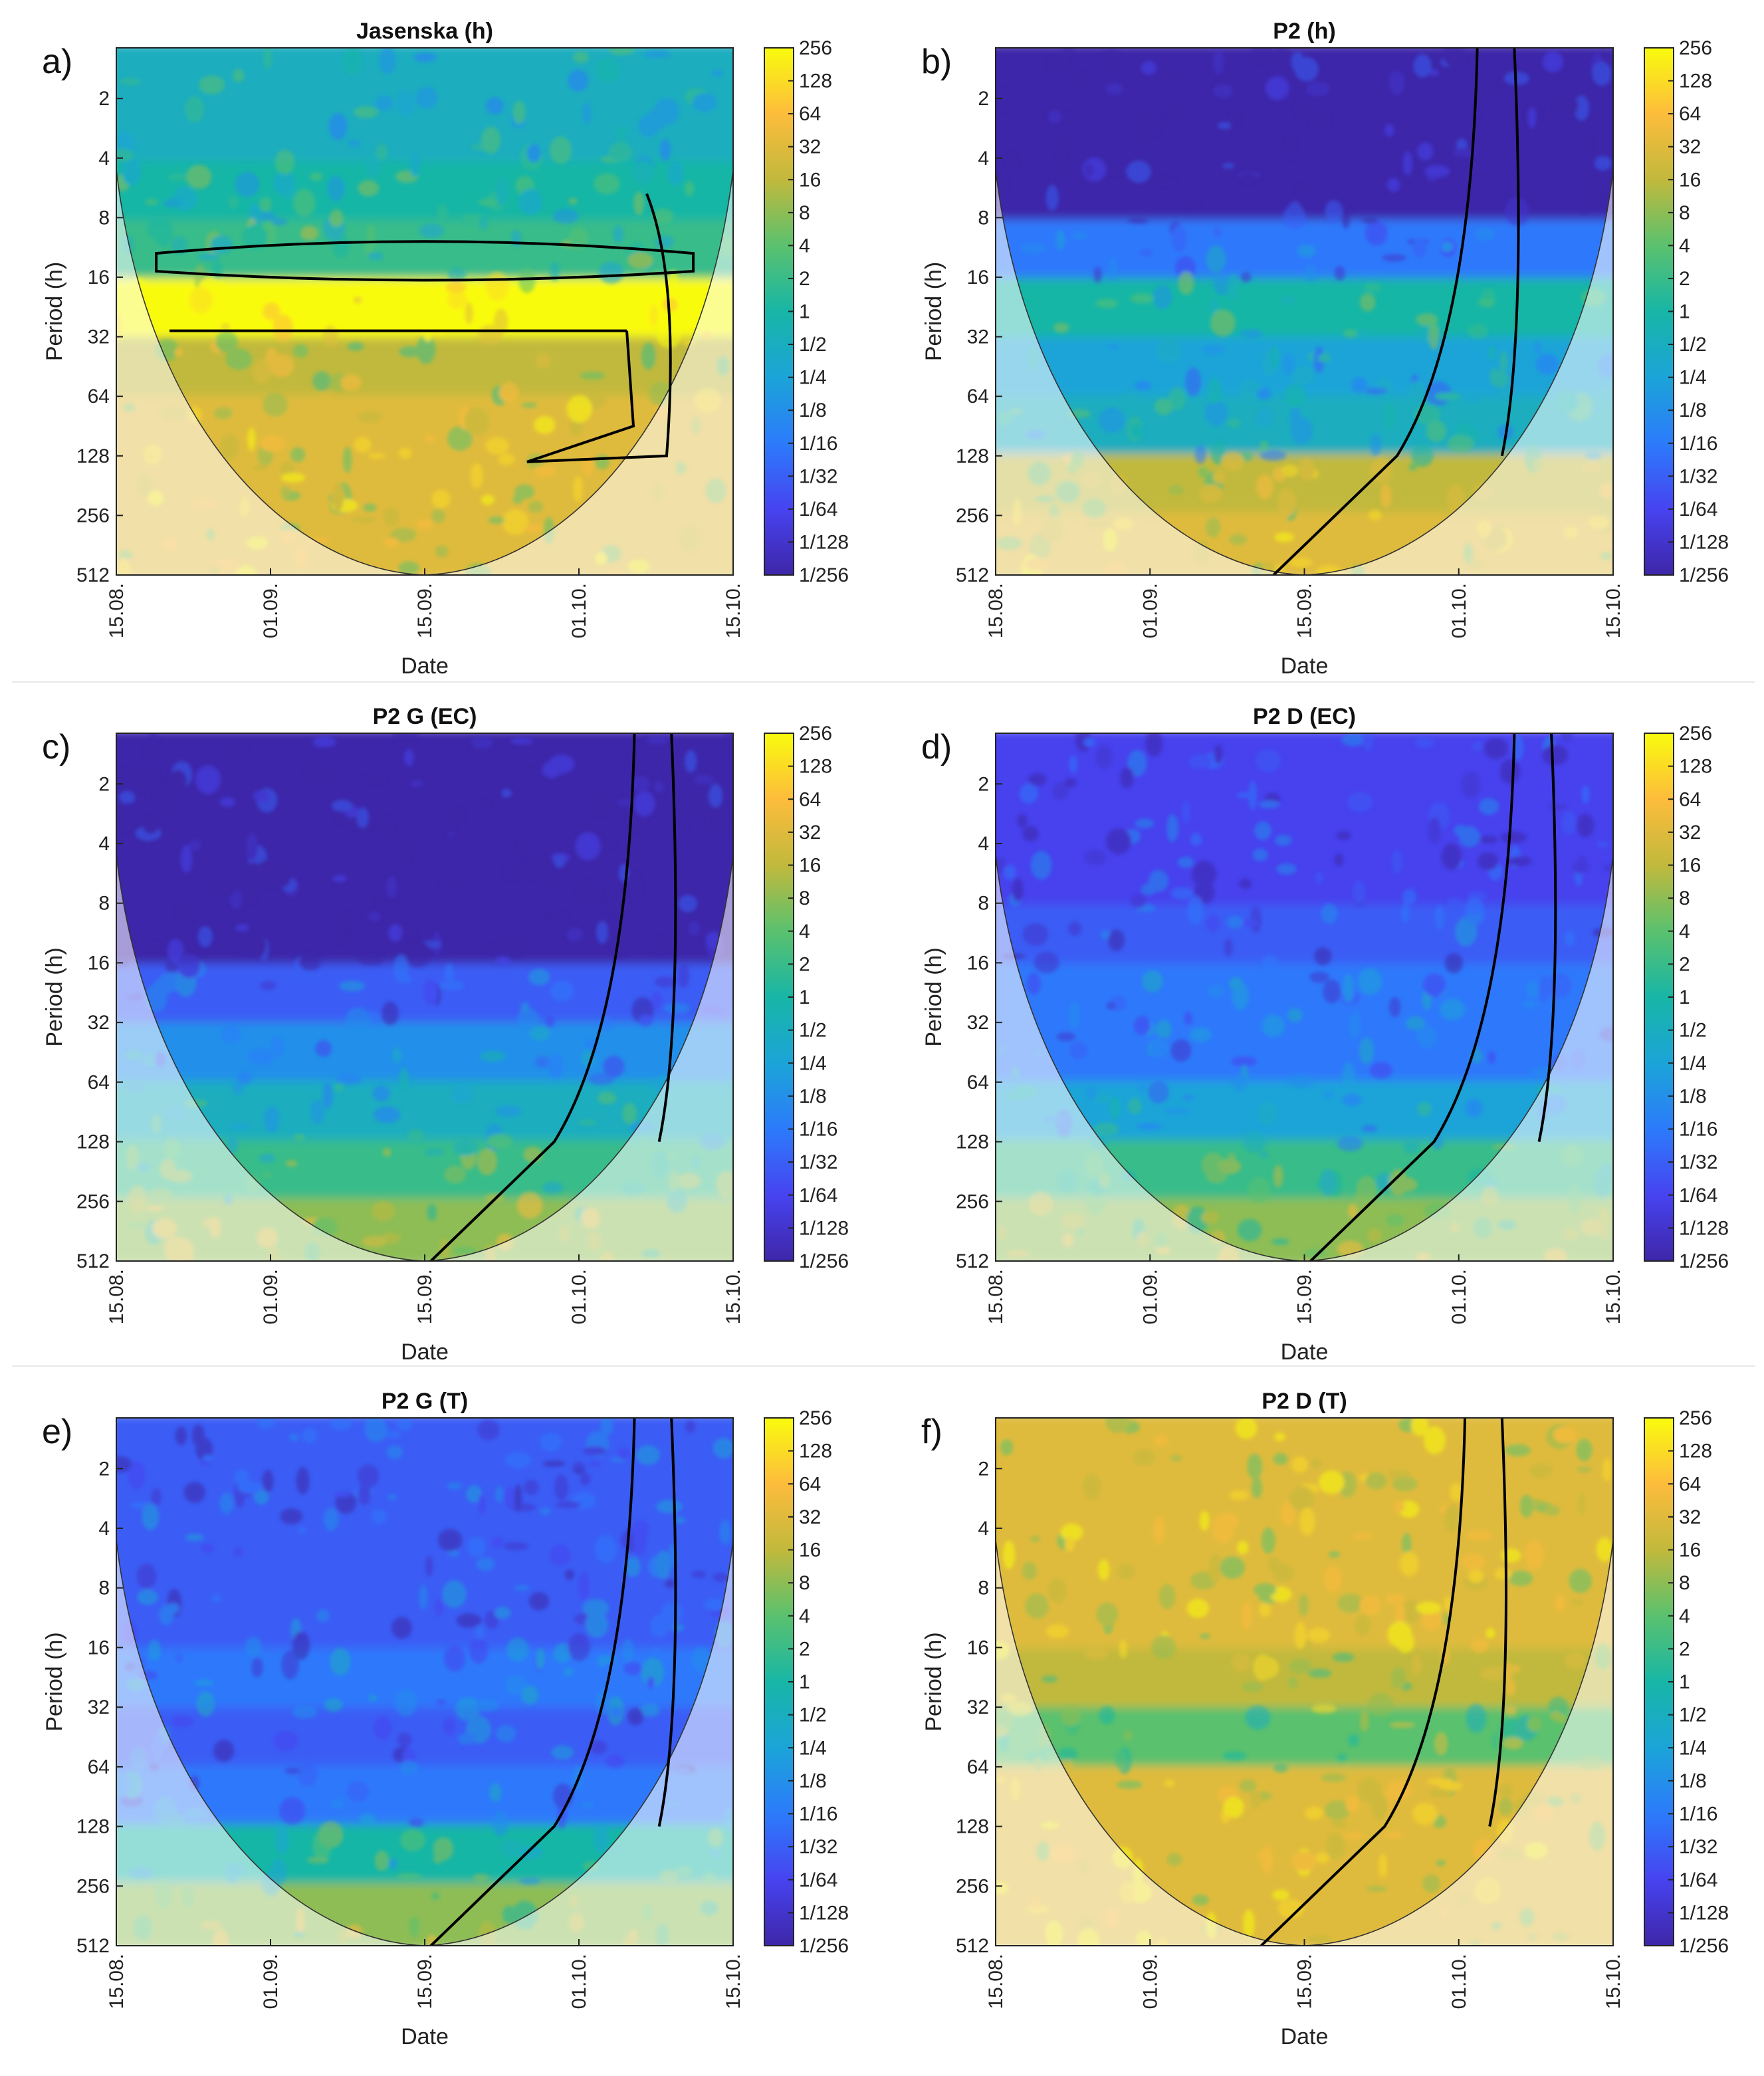 This screenshot has width=1764, height=2076. I want to click on panel-title: P2 D (T), so click(1304, 1401).